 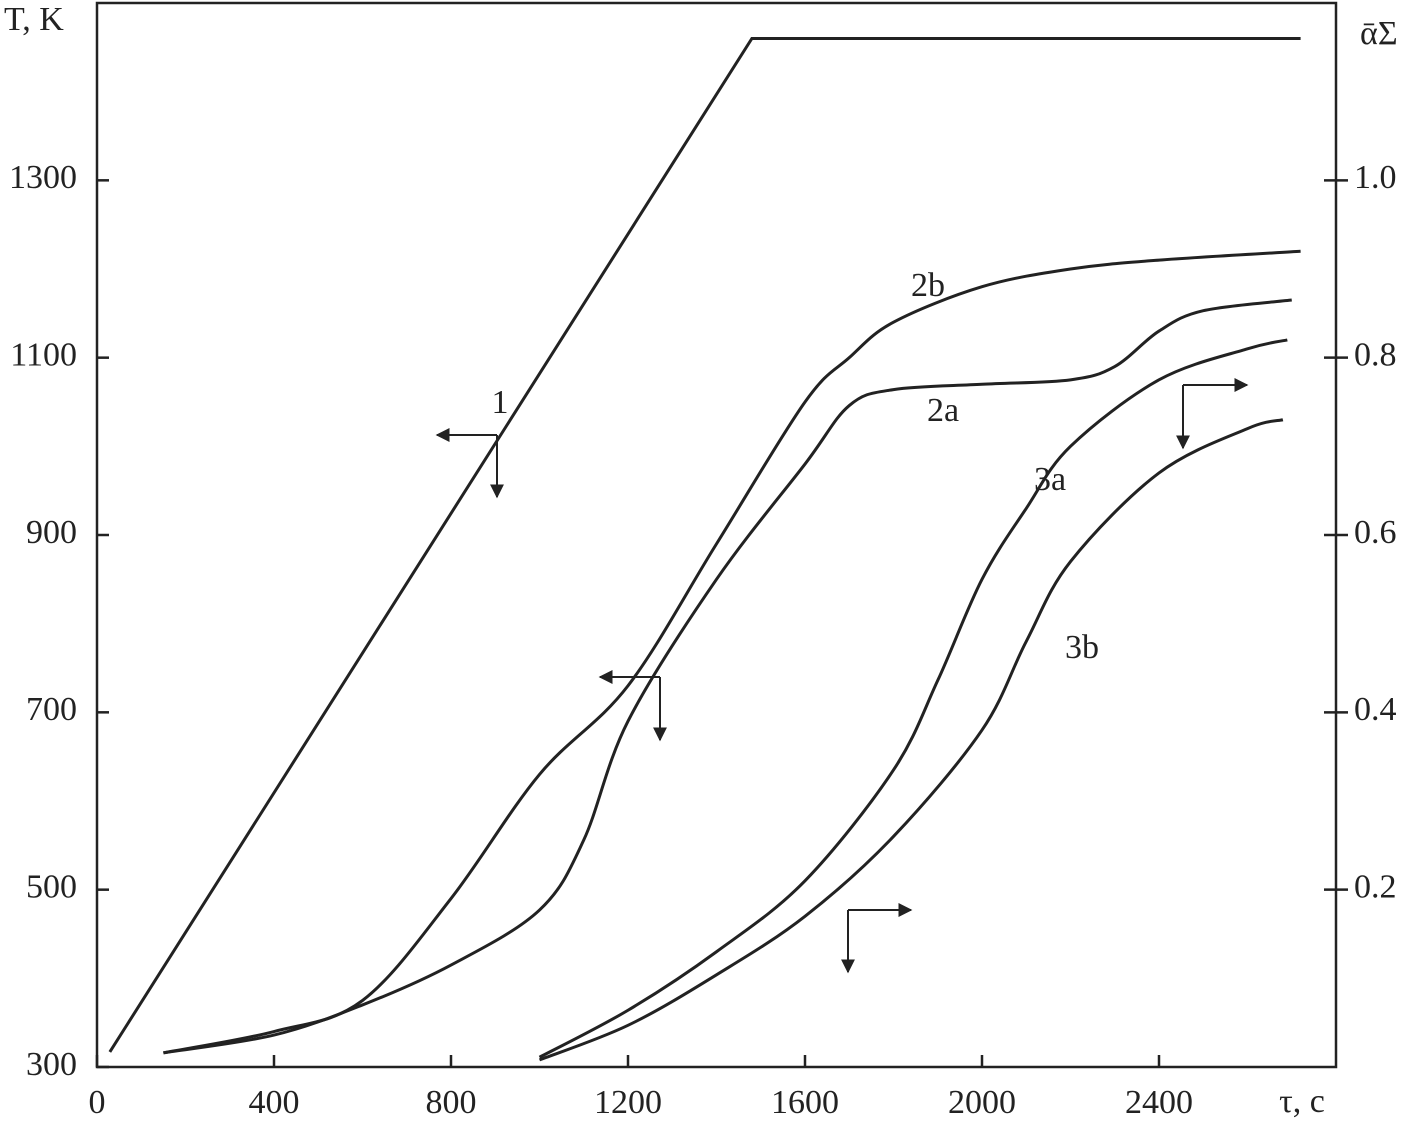 I want to click on curve-label: 2b, so click(x=928, y=285).